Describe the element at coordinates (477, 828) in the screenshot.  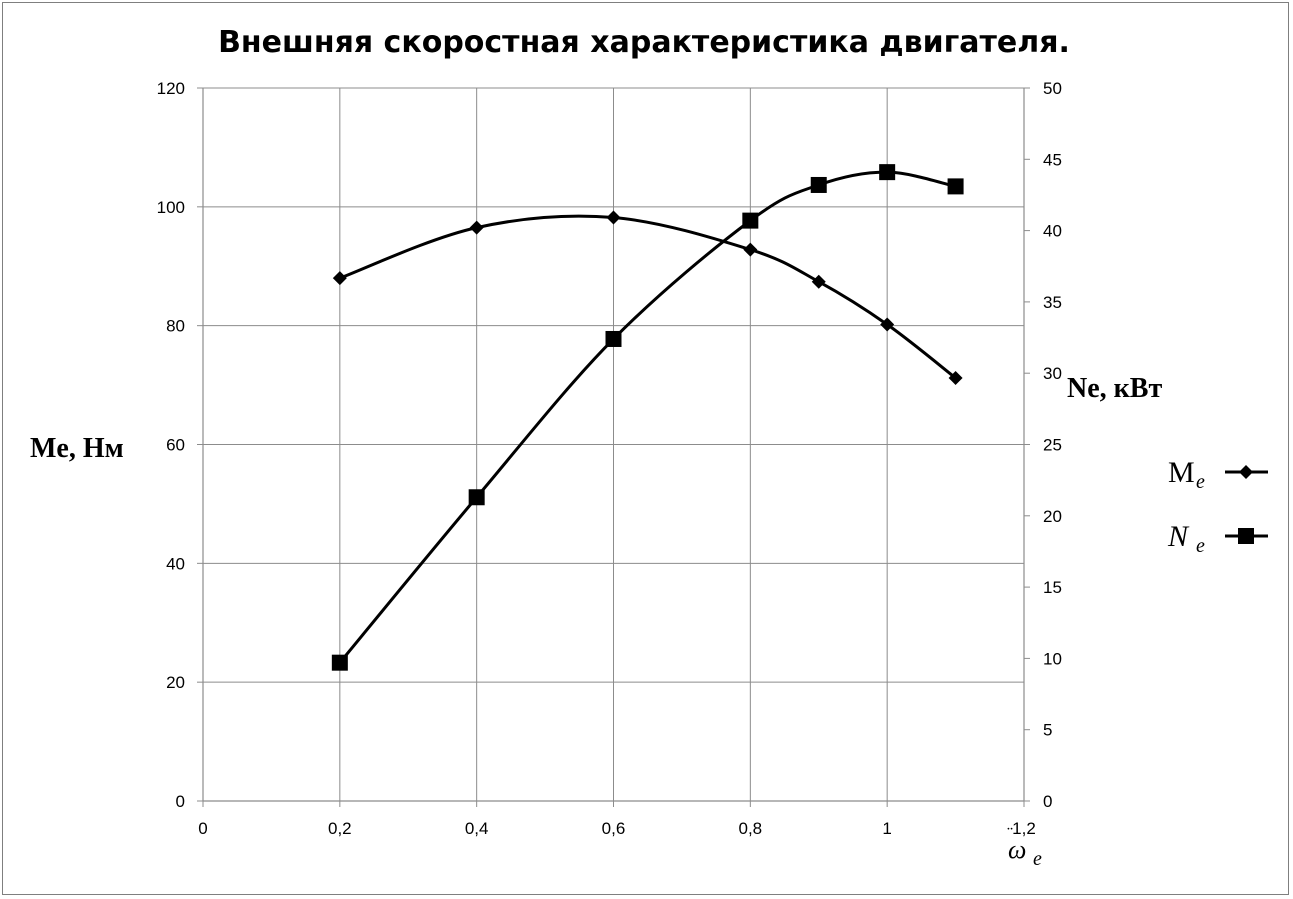
I see `x-tick-label: 0,4` at that location.